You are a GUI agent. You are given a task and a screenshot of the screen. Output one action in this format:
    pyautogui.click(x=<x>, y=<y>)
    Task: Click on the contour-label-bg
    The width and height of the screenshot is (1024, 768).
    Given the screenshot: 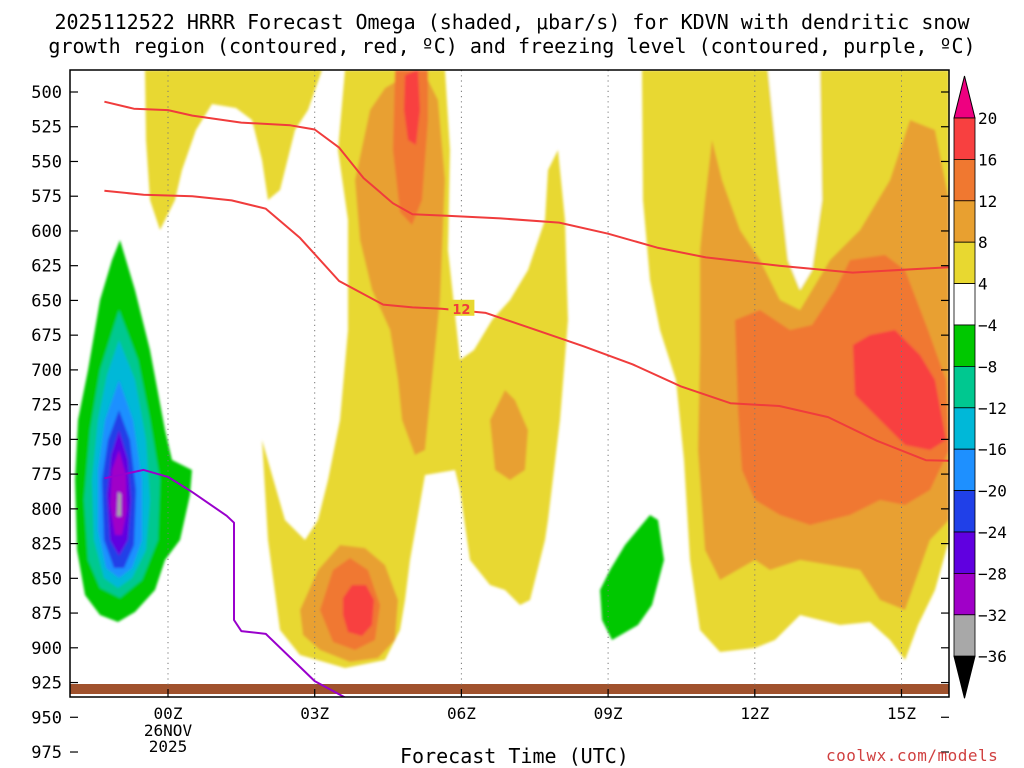 What is the action you would take?
    pyautogui.click(x=461, y=307)
    